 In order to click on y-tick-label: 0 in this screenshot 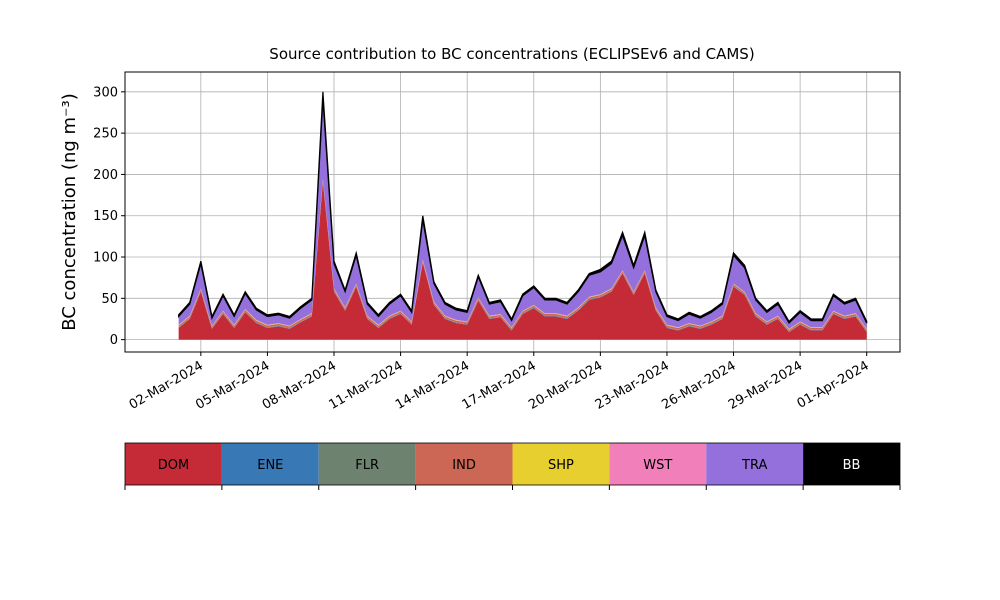, I will do `click(114, 340)`.